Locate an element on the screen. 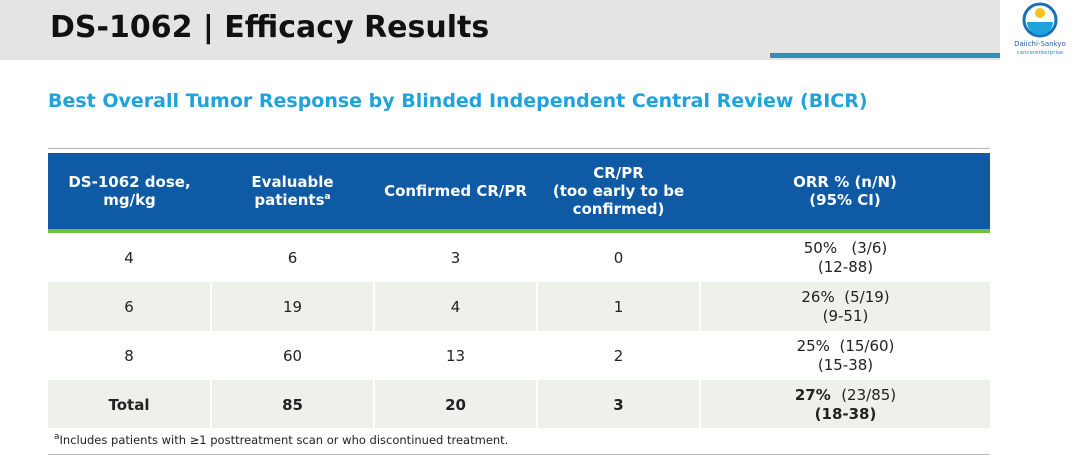  footnote-marker: a is located at coordinates (327, 197).